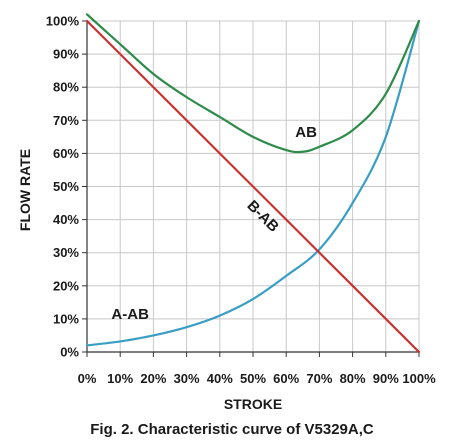 This screenshot has width=464, height=445. I want to click on y-tick-label: 90%, so click(66, 54).